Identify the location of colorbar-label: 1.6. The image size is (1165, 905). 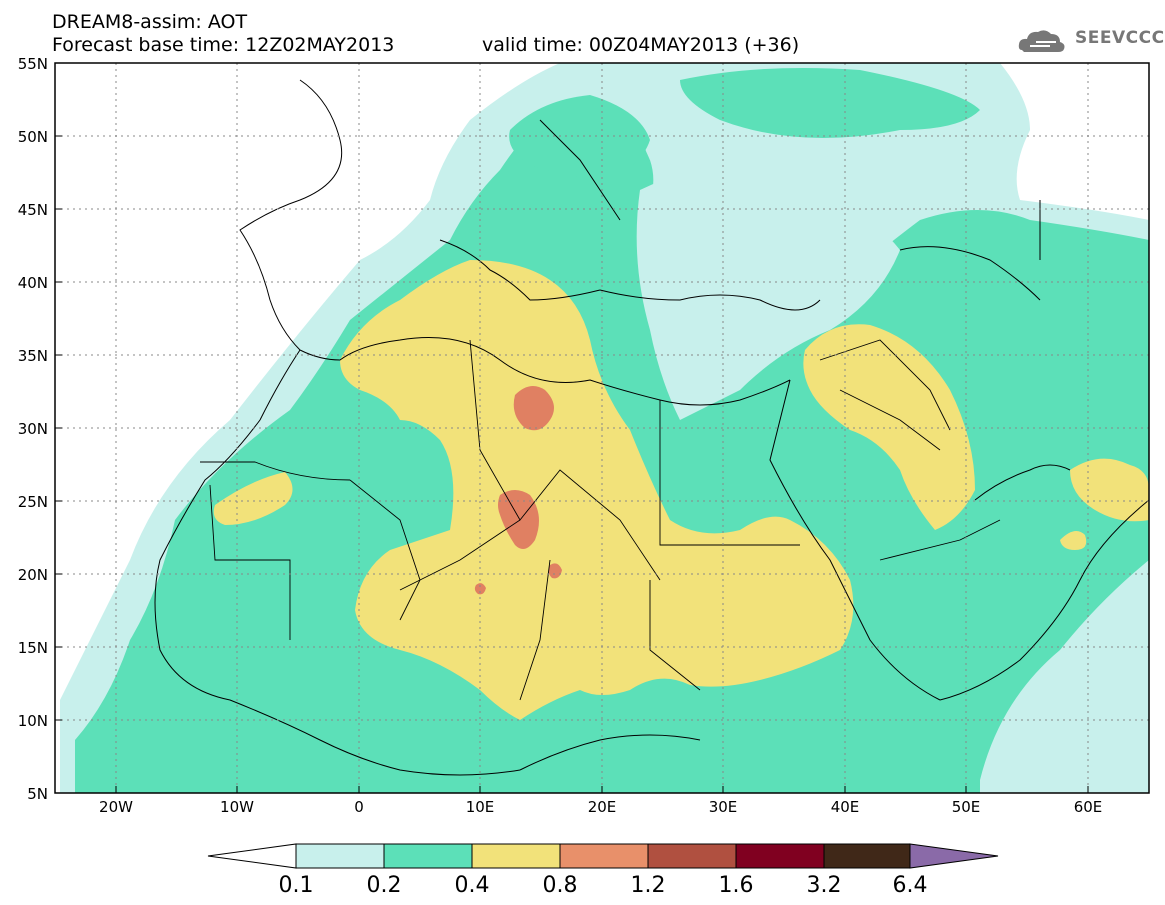
(736, 885).